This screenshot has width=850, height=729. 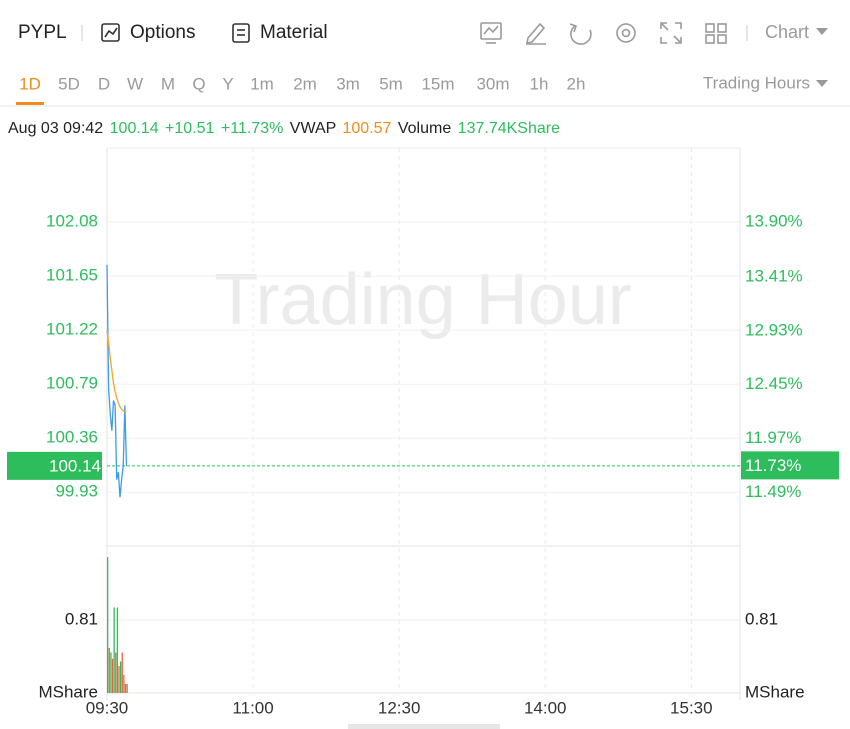 I want to click on vwap-label: VWAP, so click(x=313, y=128).